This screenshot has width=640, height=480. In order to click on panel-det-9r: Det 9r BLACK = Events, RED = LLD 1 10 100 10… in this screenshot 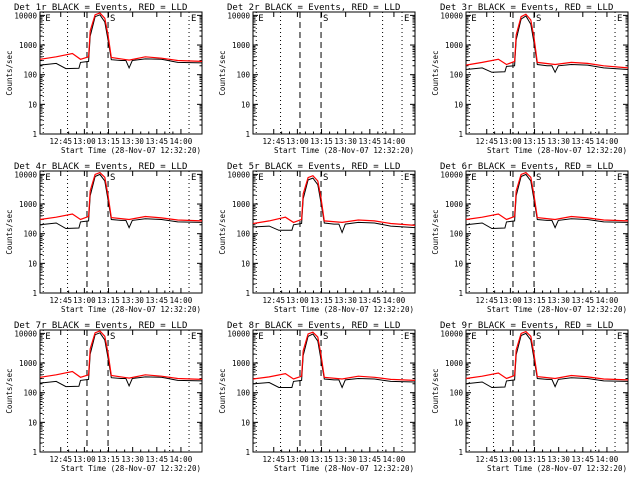, I will do `click(530, 397)`.